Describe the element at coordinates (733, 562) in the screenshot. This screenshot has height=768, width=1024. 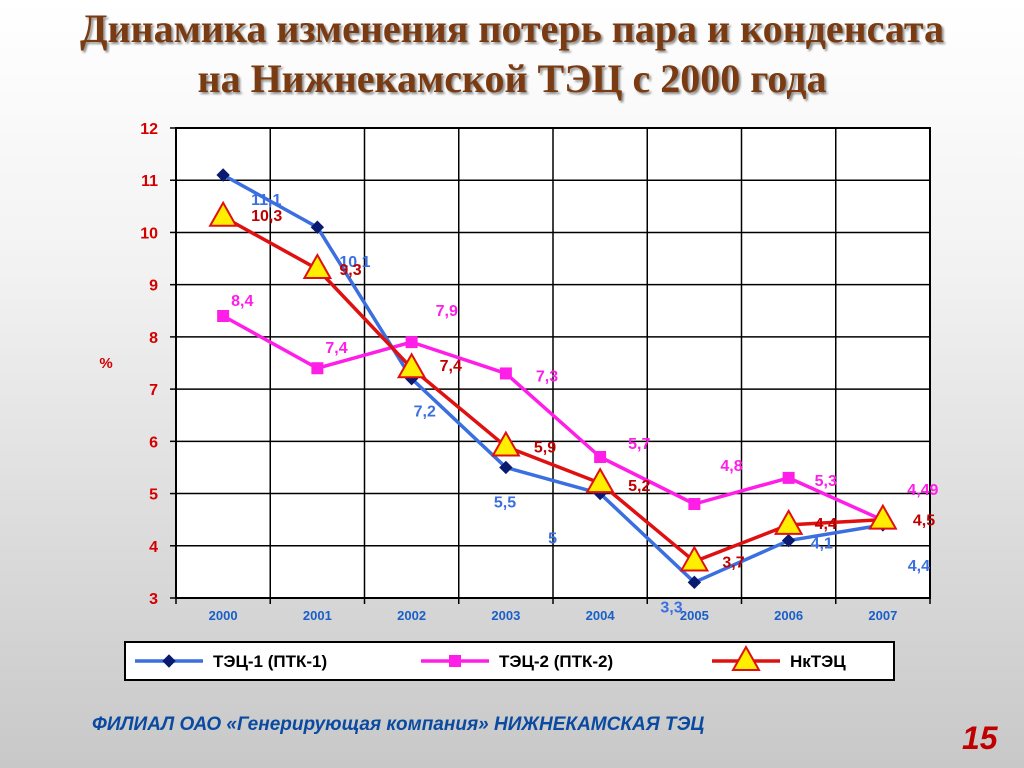
I see `data-label: 3,7` at that location.